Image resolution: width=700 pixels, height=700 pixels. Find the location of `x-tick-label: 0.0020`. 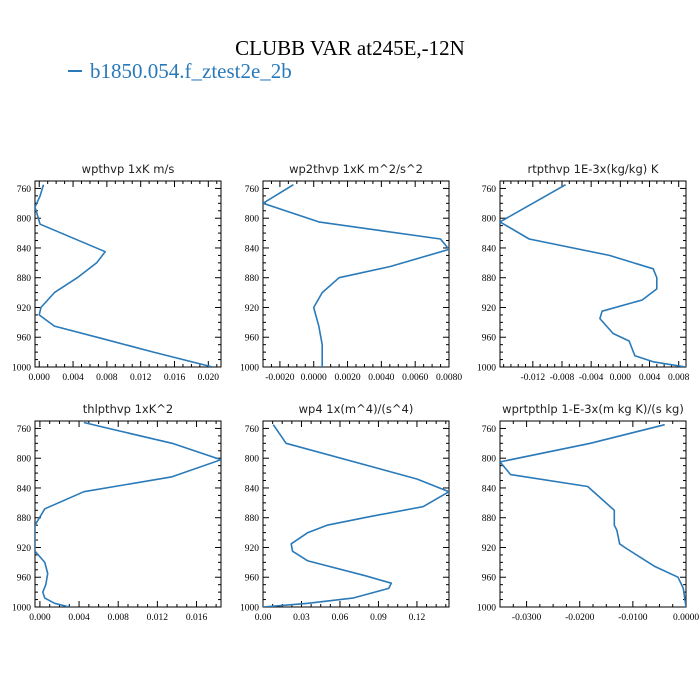

x-tick-label: 0.0020 is located at coordinates (347, 378).